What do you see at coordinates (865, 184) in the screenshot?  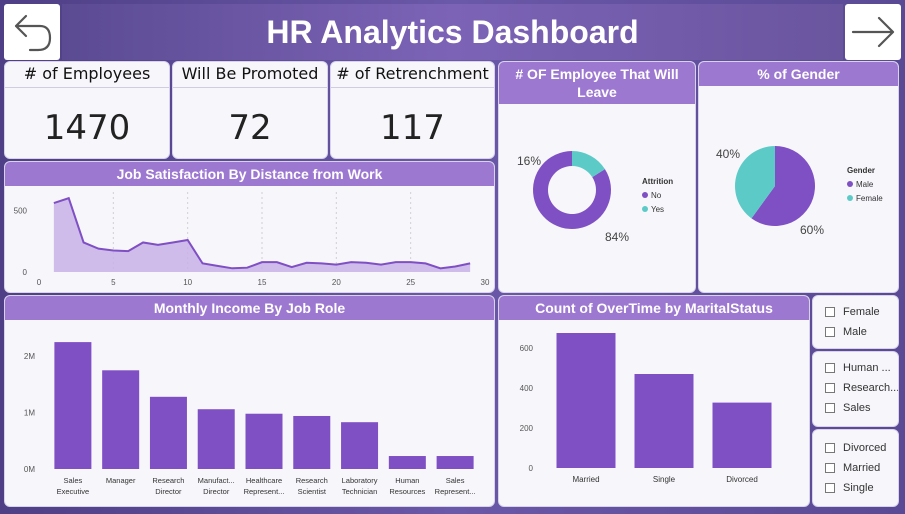 I see `legend-entry: Male` at bounding box center [865, 184].